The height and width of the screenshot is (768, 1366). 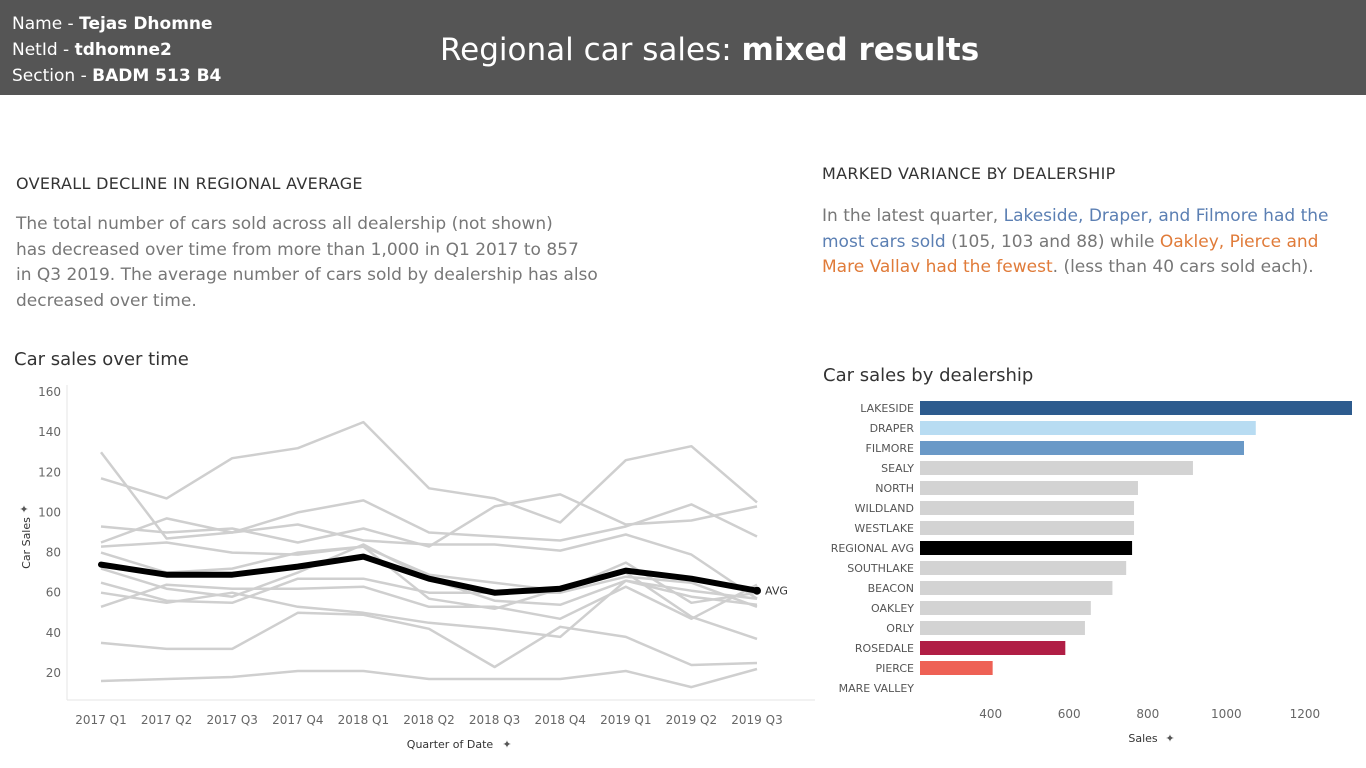 What do you see at coordinates (691, 720) in the screenshot?
I see `x-tick-label: 2019 Q2` at bounding box center [691, 720].